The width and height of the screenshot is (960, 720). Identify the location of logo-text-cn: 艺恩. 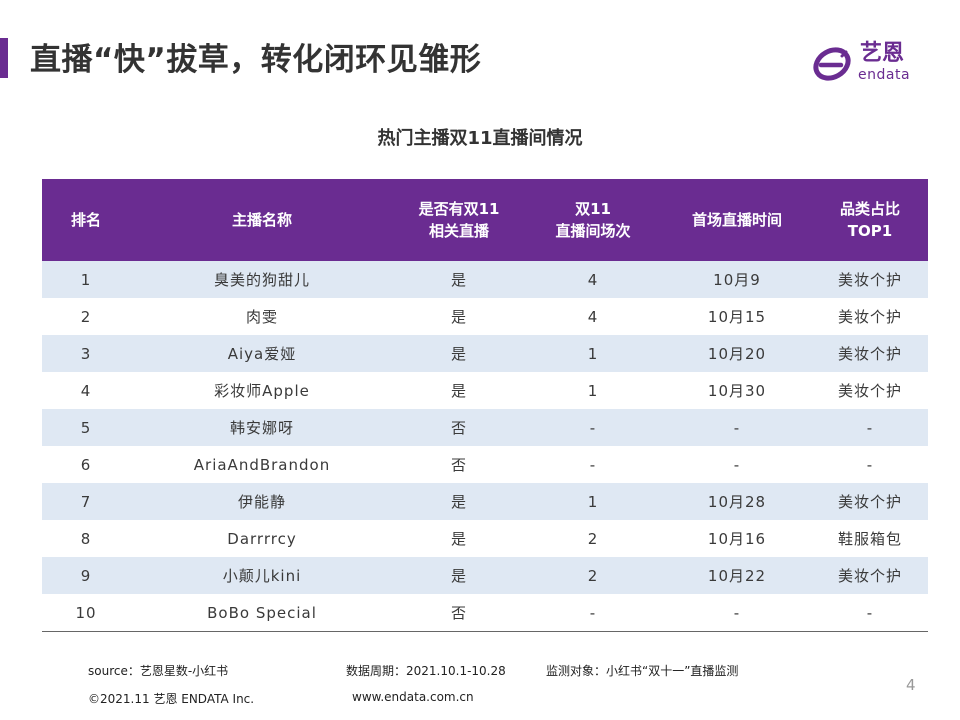
(882, 53).